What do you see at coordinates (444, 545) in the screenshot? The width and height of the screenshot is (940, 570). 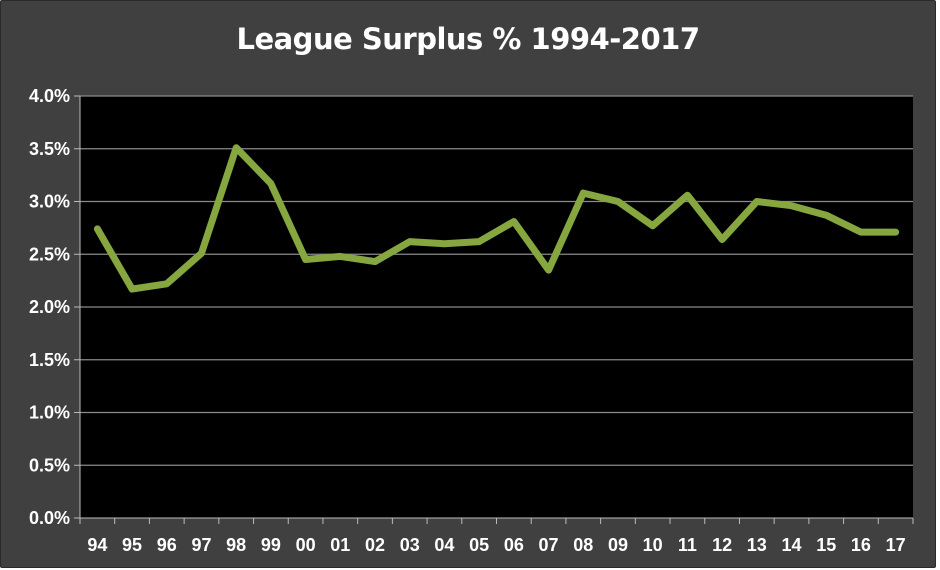 I see `x-tick-label: 04` at bounding box center [444, 545].